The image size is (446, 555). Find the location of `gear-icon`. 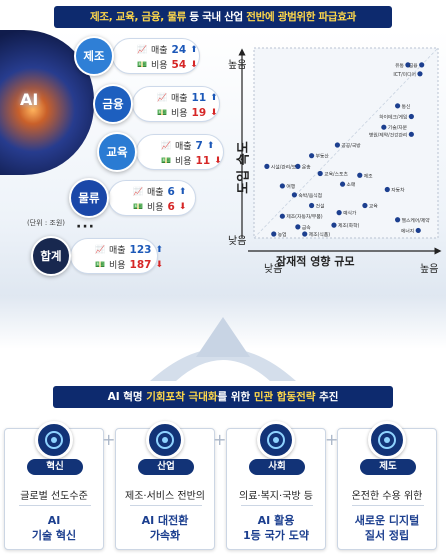

gear-icon is located at coordinates (387, 440).